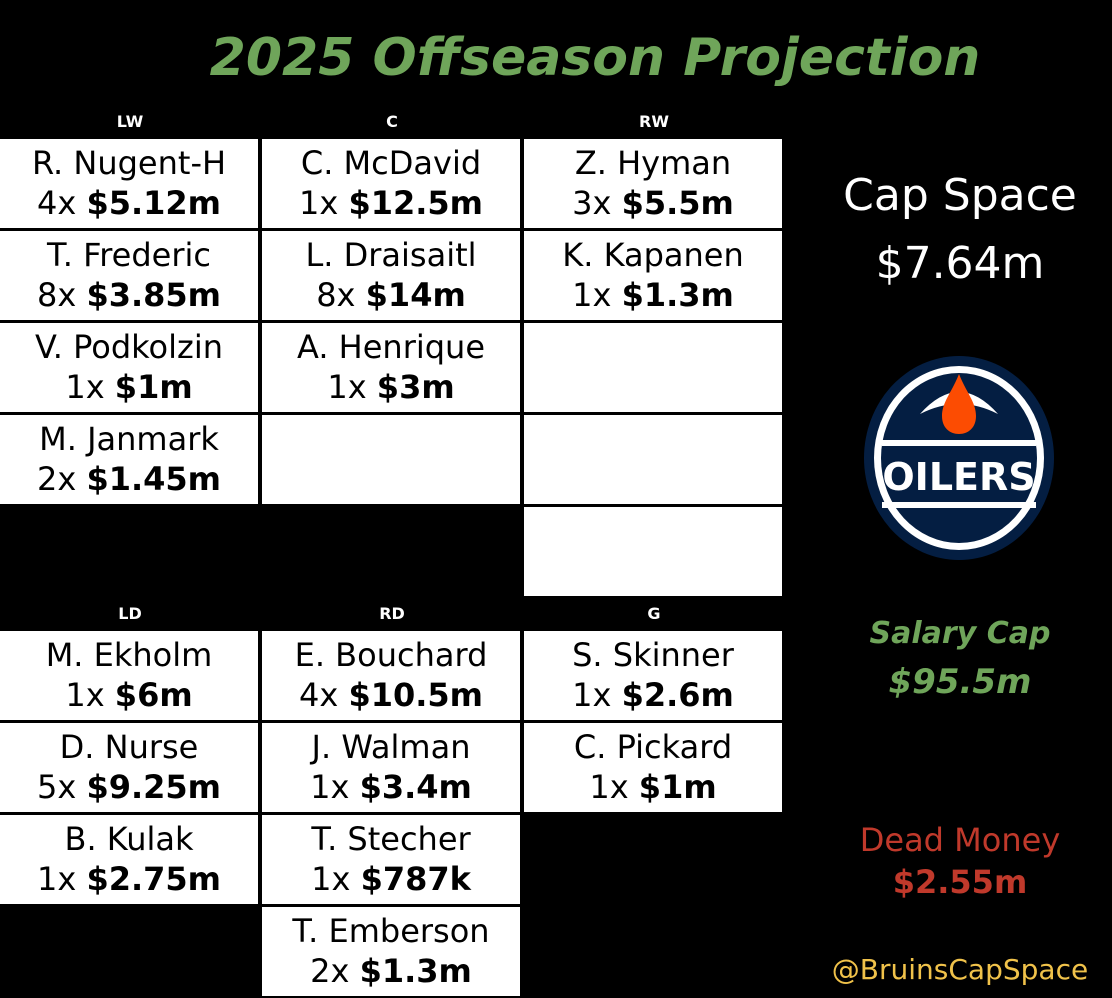 This screenshot has width=1112, height=998. I want to click on page-title: 2025 Offseason Projection, so click(595, 58).